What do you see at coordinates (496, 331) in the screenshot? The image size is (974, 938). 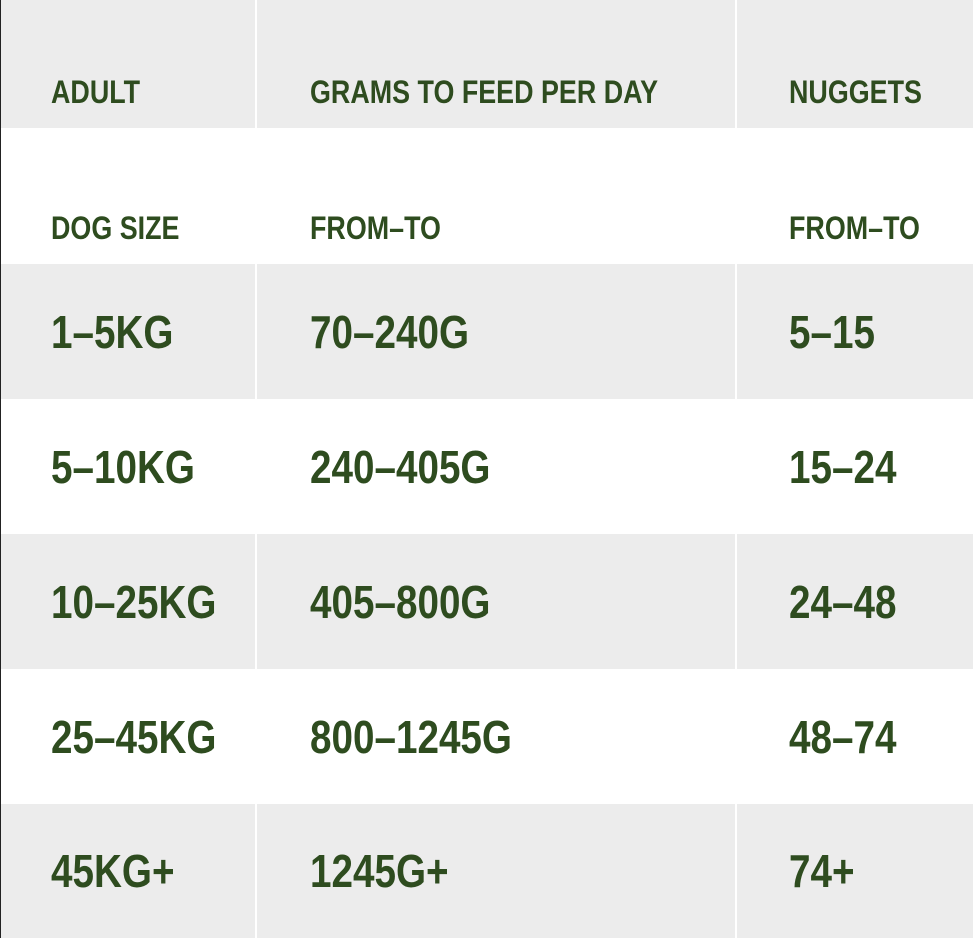 I see `table-cell: 70–240G` at bounding box center [496, 331].